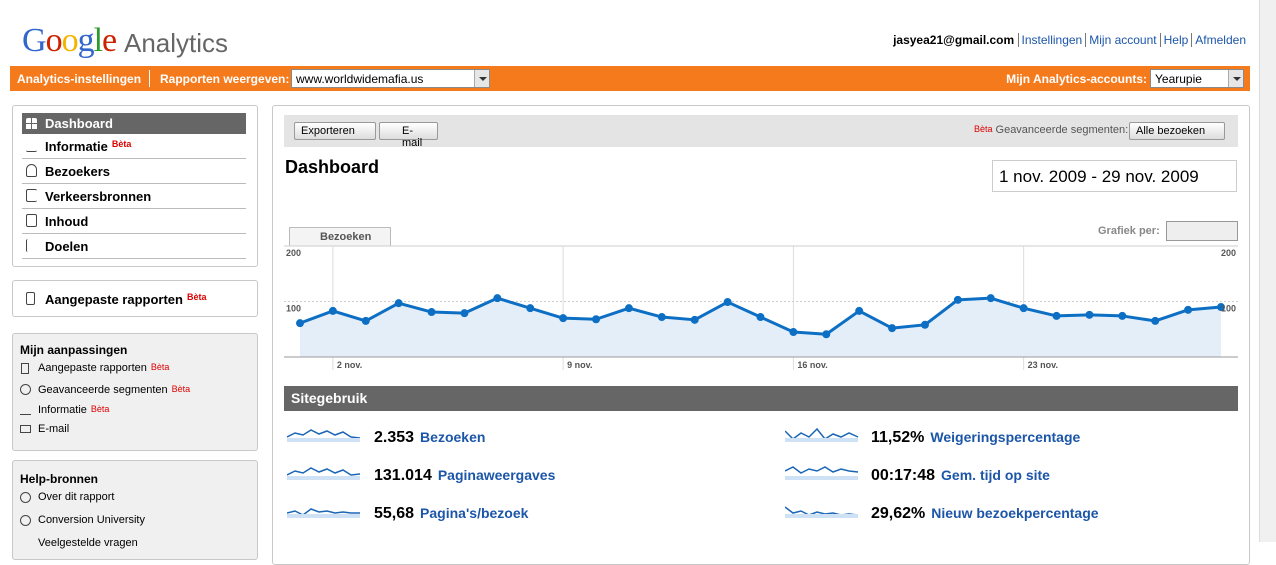 The width and height of the screenshot is (1276, 565). I want to click on metric-label: Nieuw bezoekpercentage, so click(1015, 513).